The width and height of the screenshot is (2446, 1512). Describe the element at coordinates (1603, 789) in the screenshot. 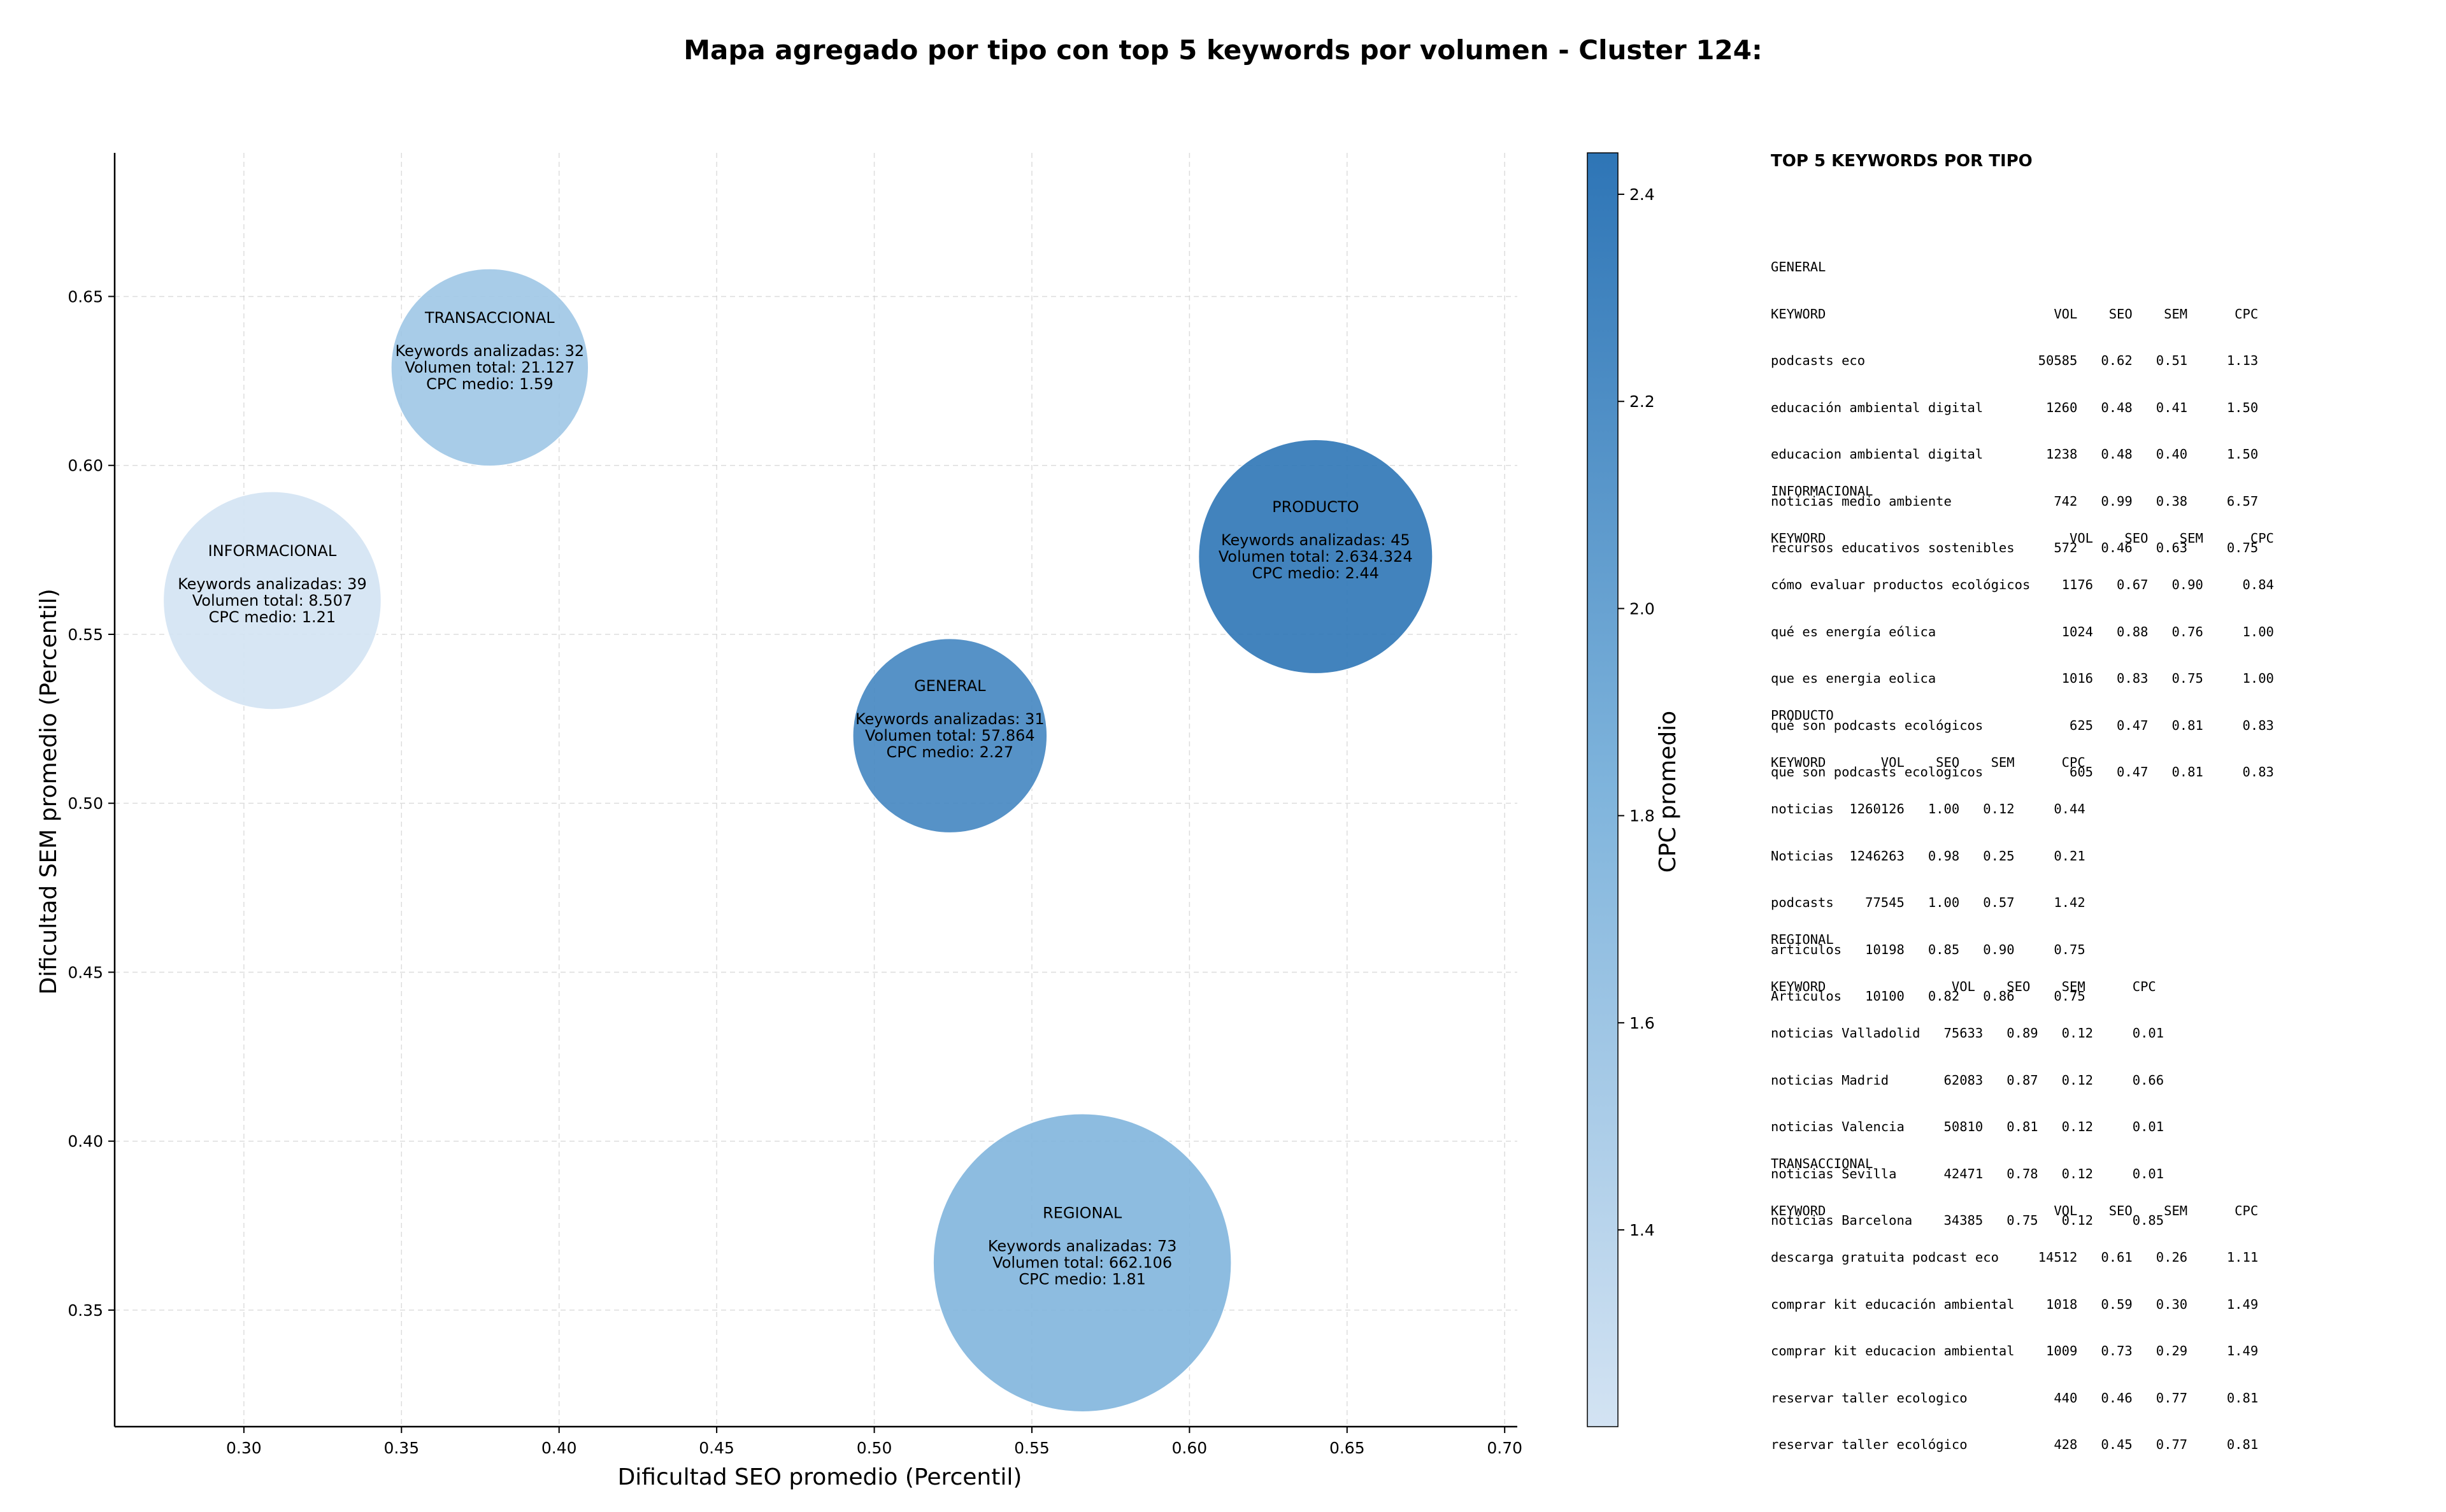

I see `colorbar-gradient` at that location.